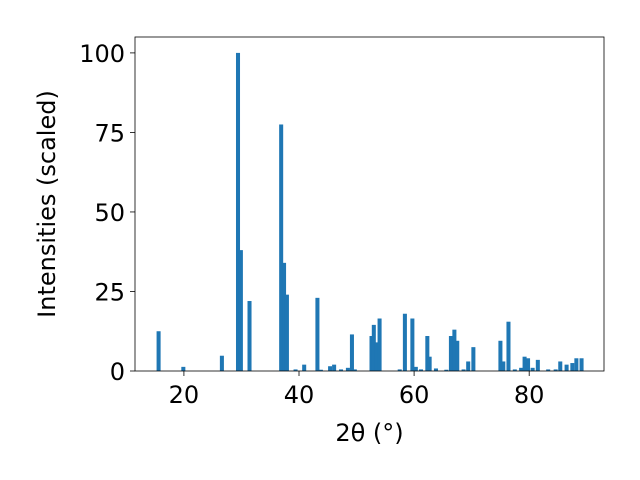 Image resolution: width=640 pixels, height=480 pixels. What do you see at coordinates (529, 395) in the screenshot?
I see `x-tick-label: 80` at bounding box center [529, 395].